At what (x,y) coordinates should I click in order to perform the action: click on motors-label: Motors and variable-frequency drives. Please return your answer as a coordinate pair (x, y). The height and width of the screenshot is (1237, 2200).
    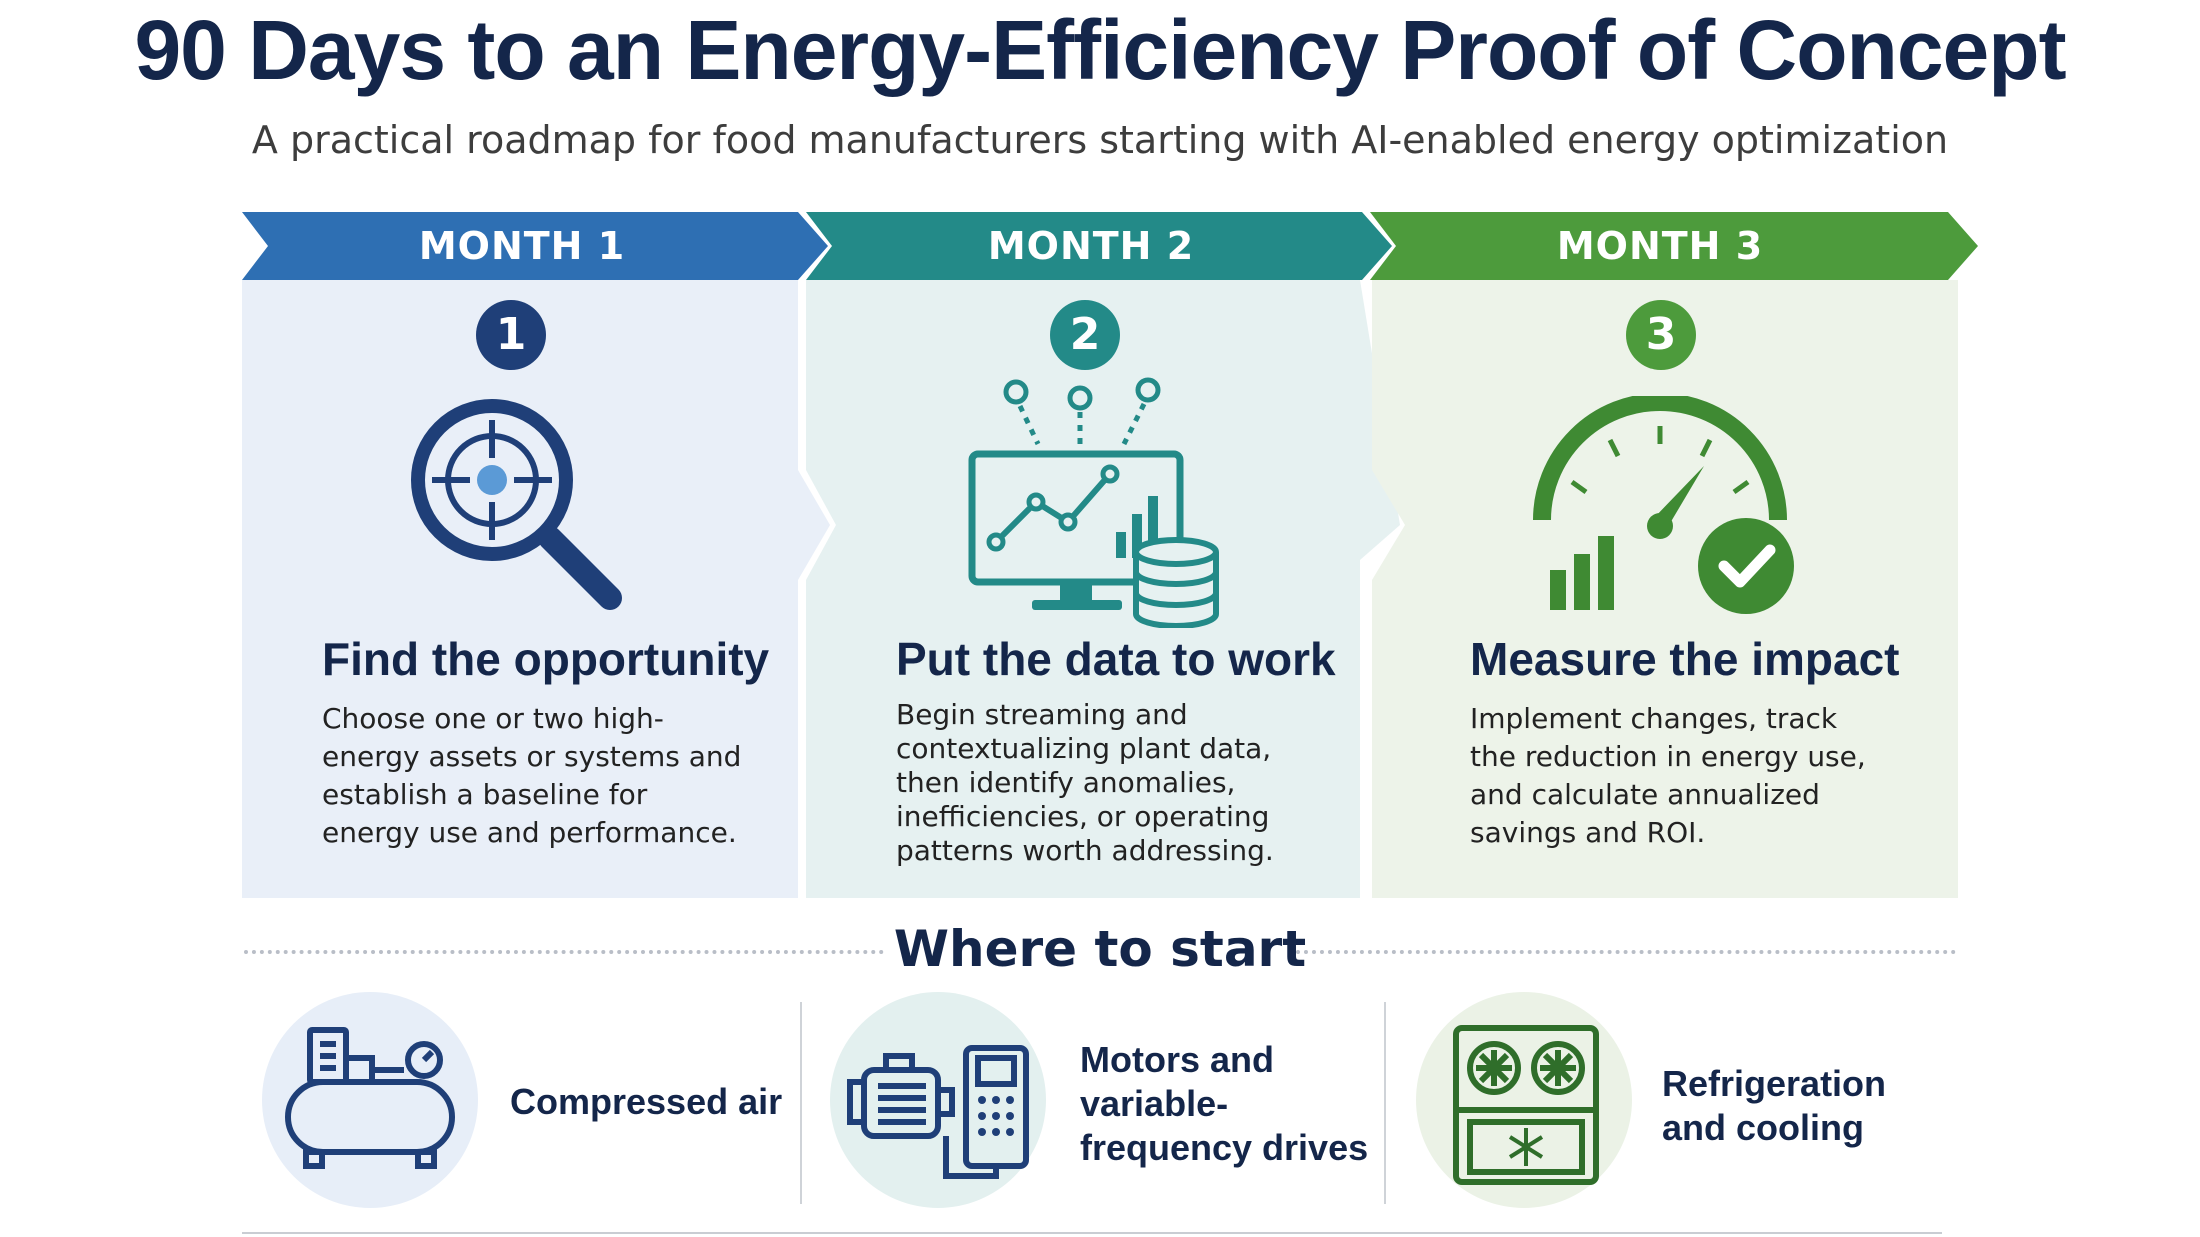
    Looking at the image, I should click on (1224, 1103).